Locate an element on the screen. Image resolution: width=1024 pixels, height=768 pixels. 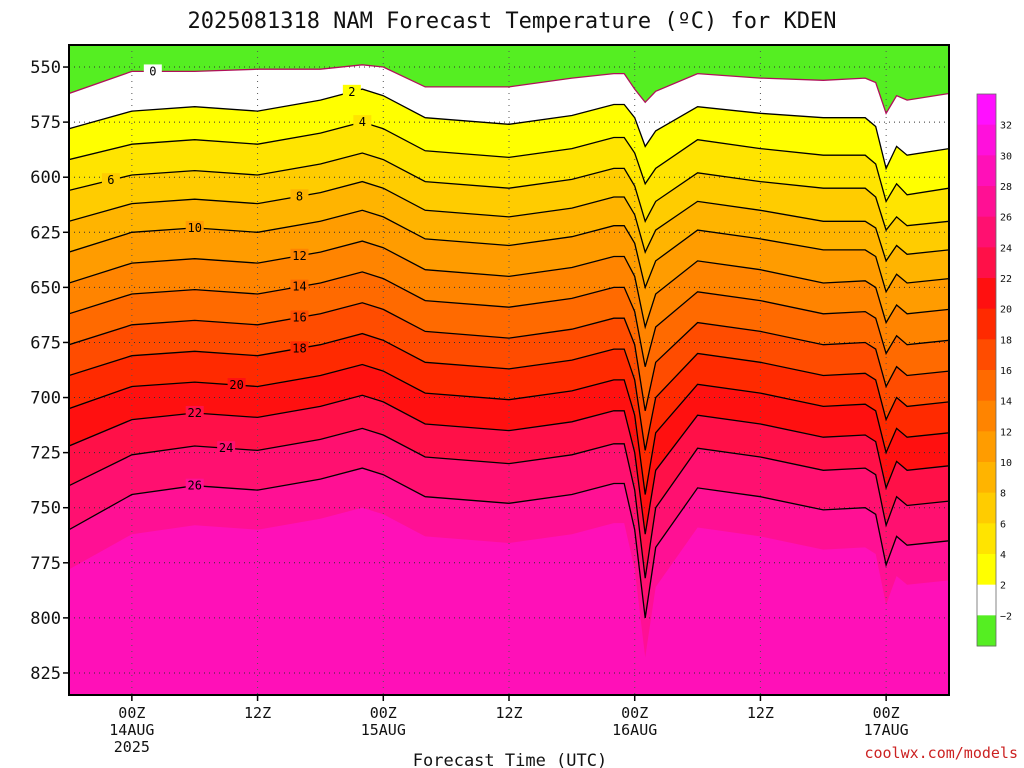
contour-label-26: 26 is located at coordinates (194, 485).